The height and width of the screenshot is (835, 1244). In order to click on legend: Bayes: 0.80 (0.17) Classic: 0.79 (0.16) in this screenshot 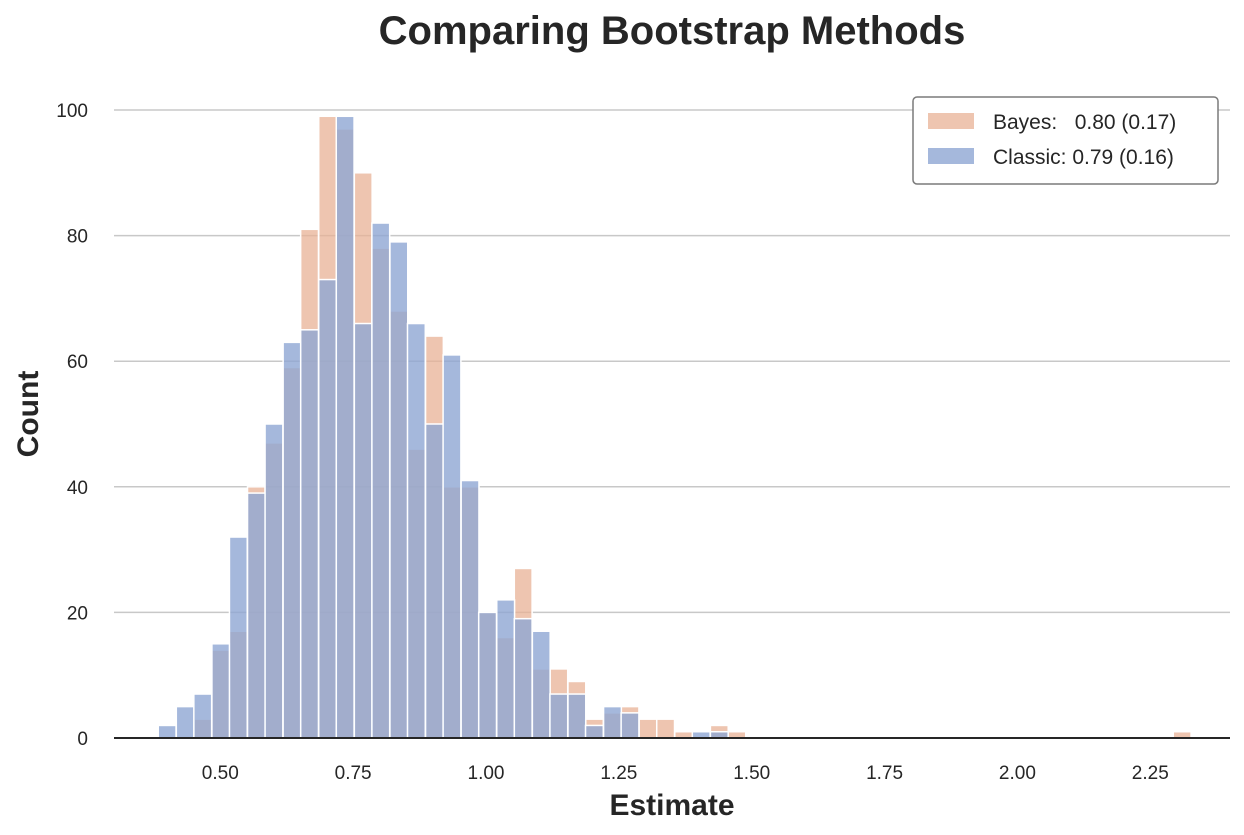, I will do `click(1065, 140)`.